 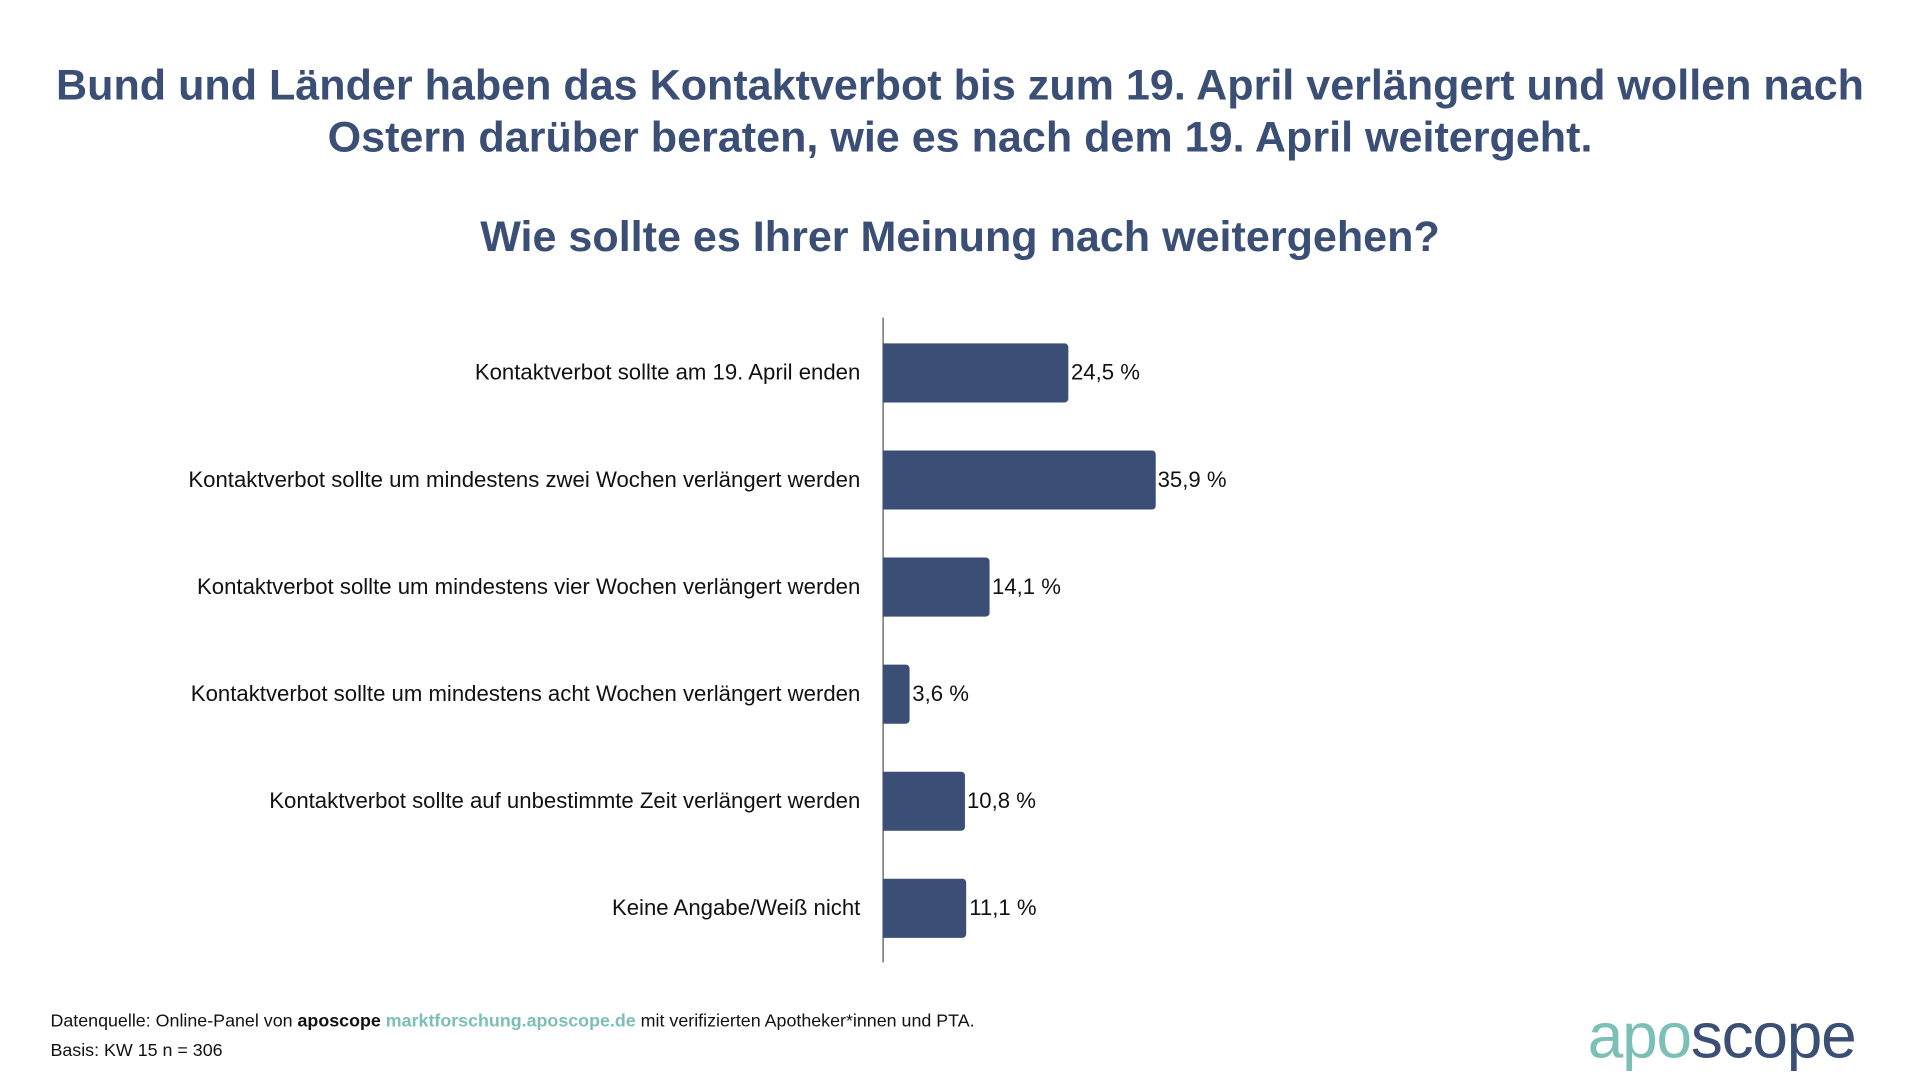 I want to click on source-link: marktforschung.aposcope.de, so click(x=510, y=1021).